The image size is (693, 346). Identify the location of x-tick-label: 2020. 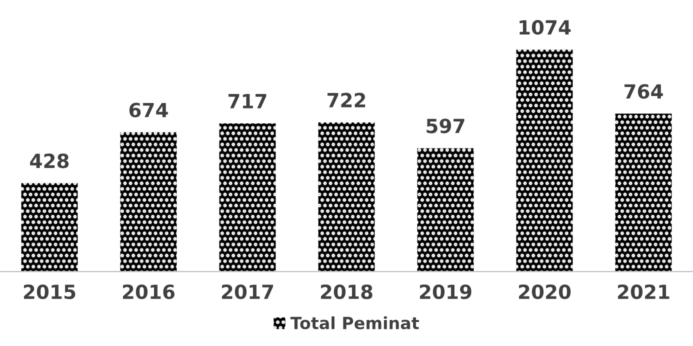
(544, 292).